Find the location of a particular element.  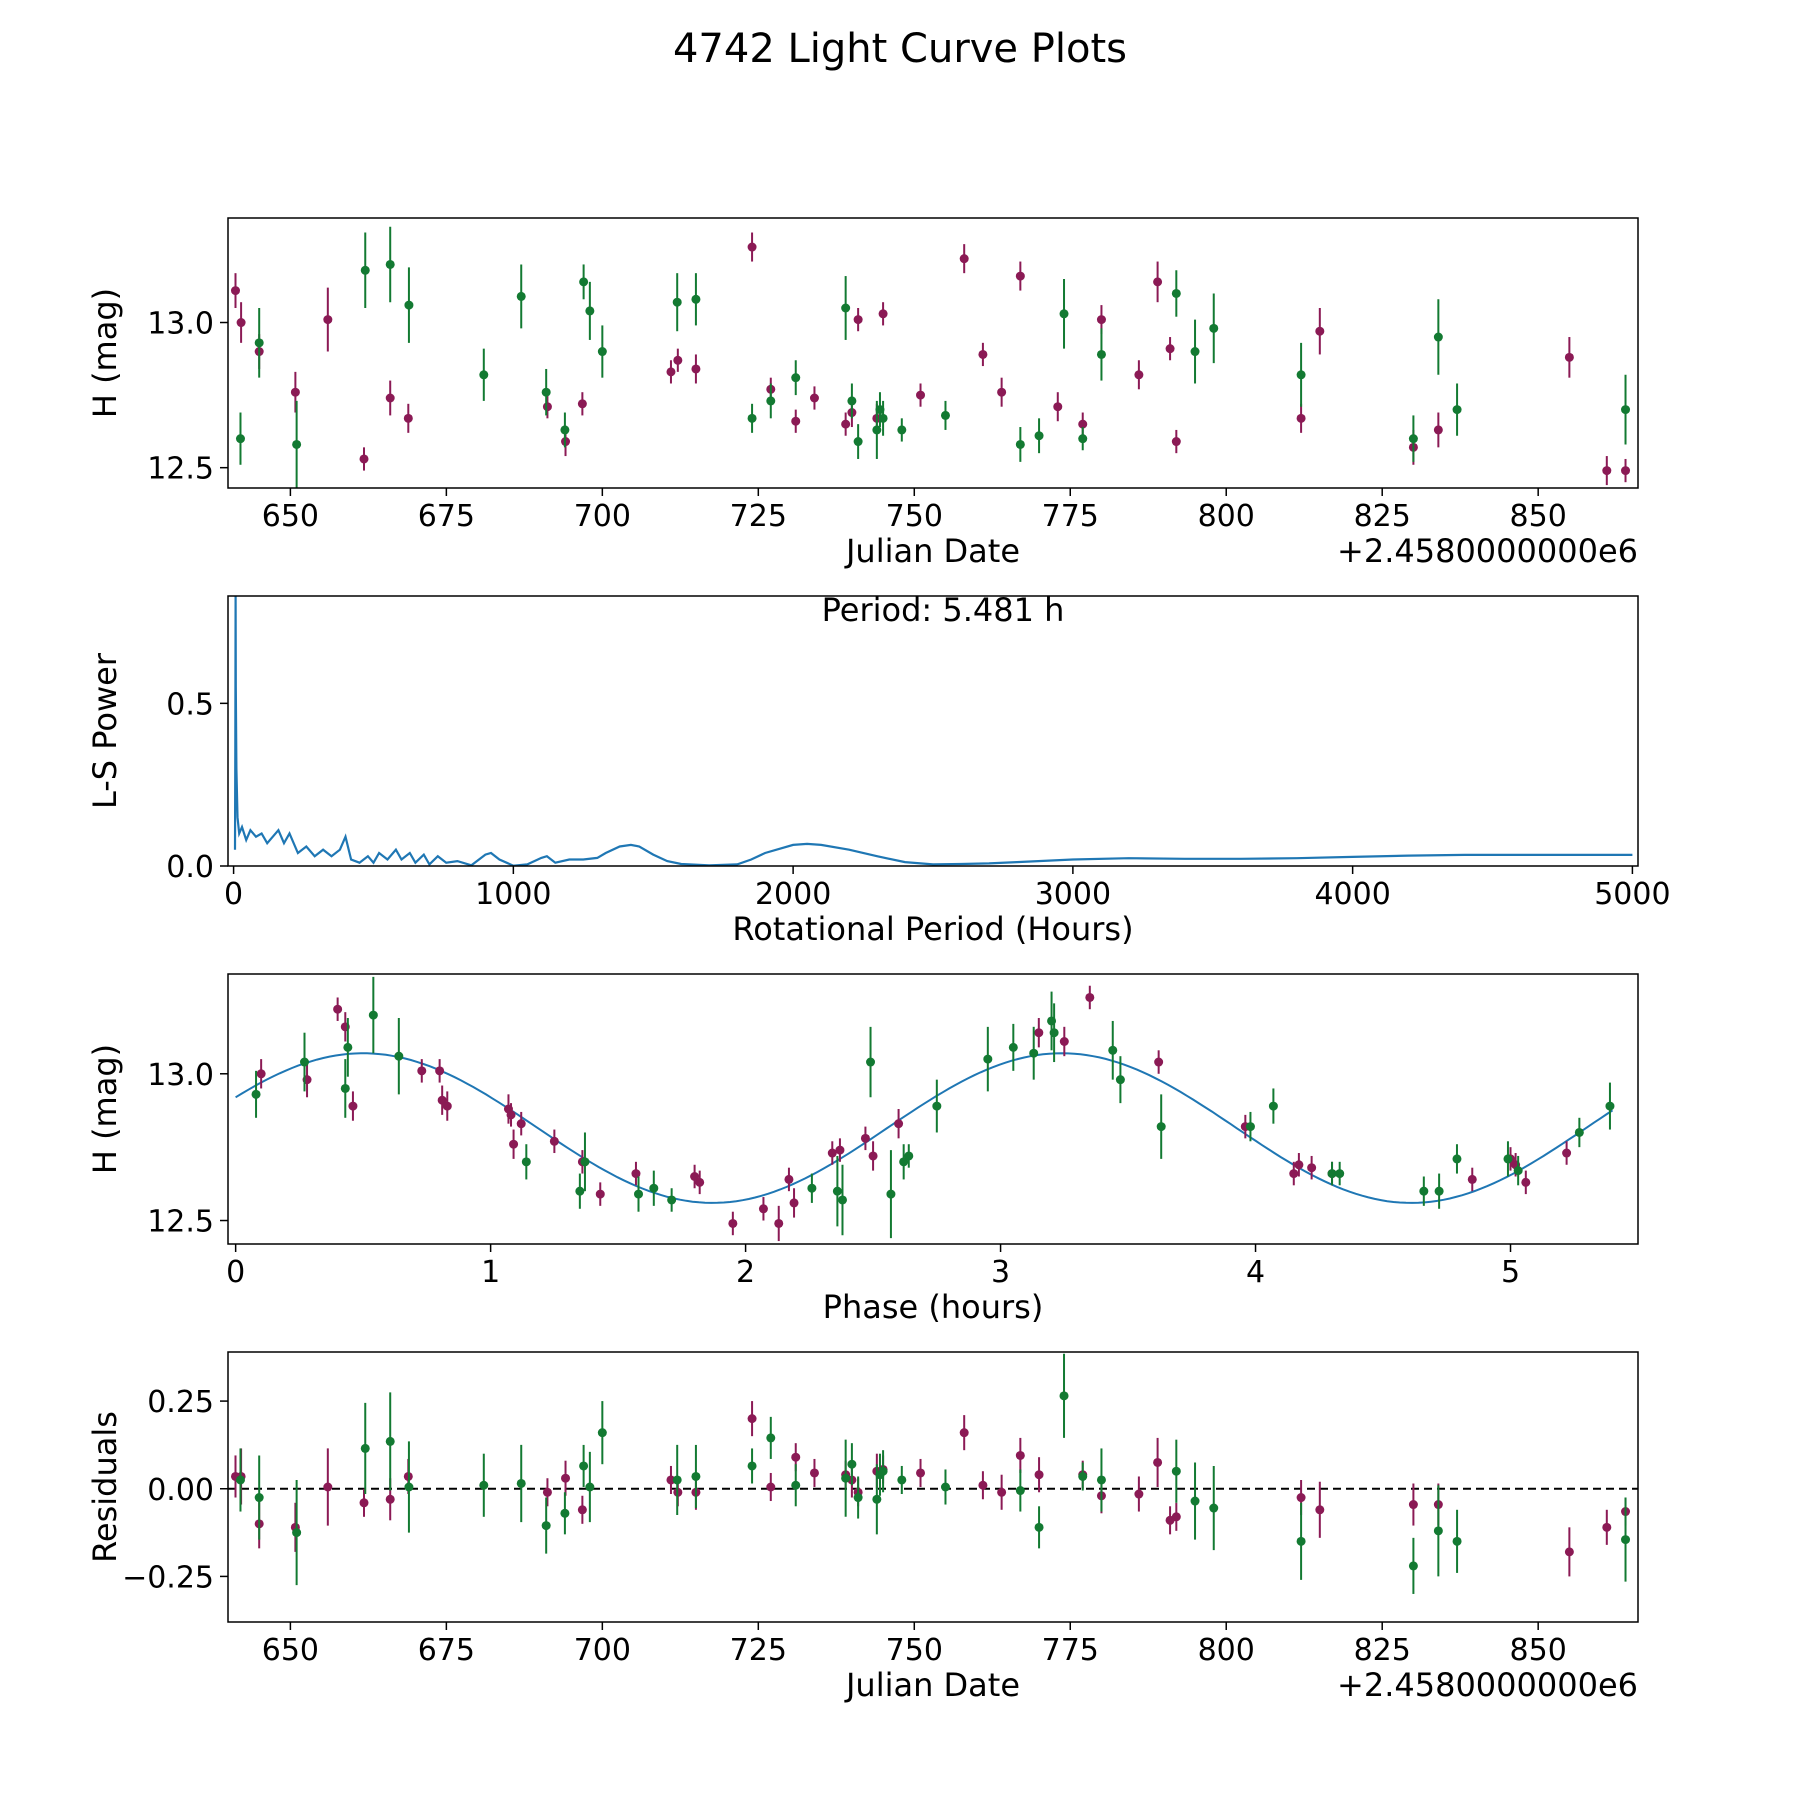

periodogram-line is located at coordinates (933, 731).